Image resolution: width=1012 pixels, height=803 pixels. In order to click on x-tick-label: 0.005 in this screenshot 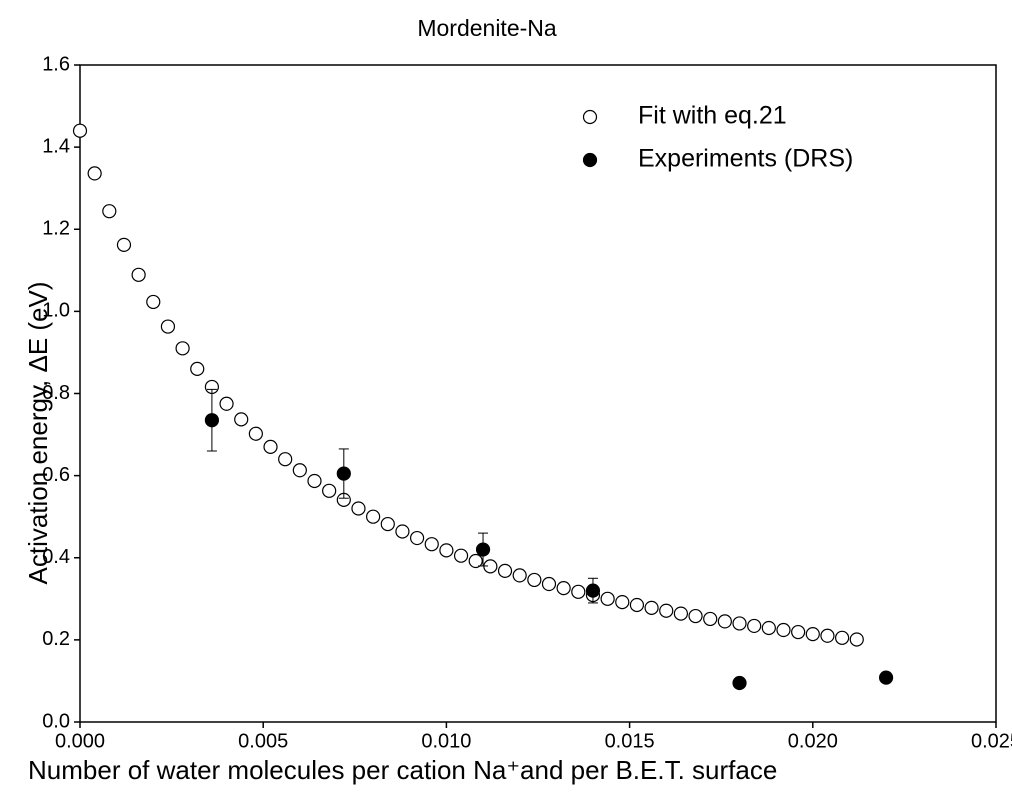, I will do `click(263, 741)`.